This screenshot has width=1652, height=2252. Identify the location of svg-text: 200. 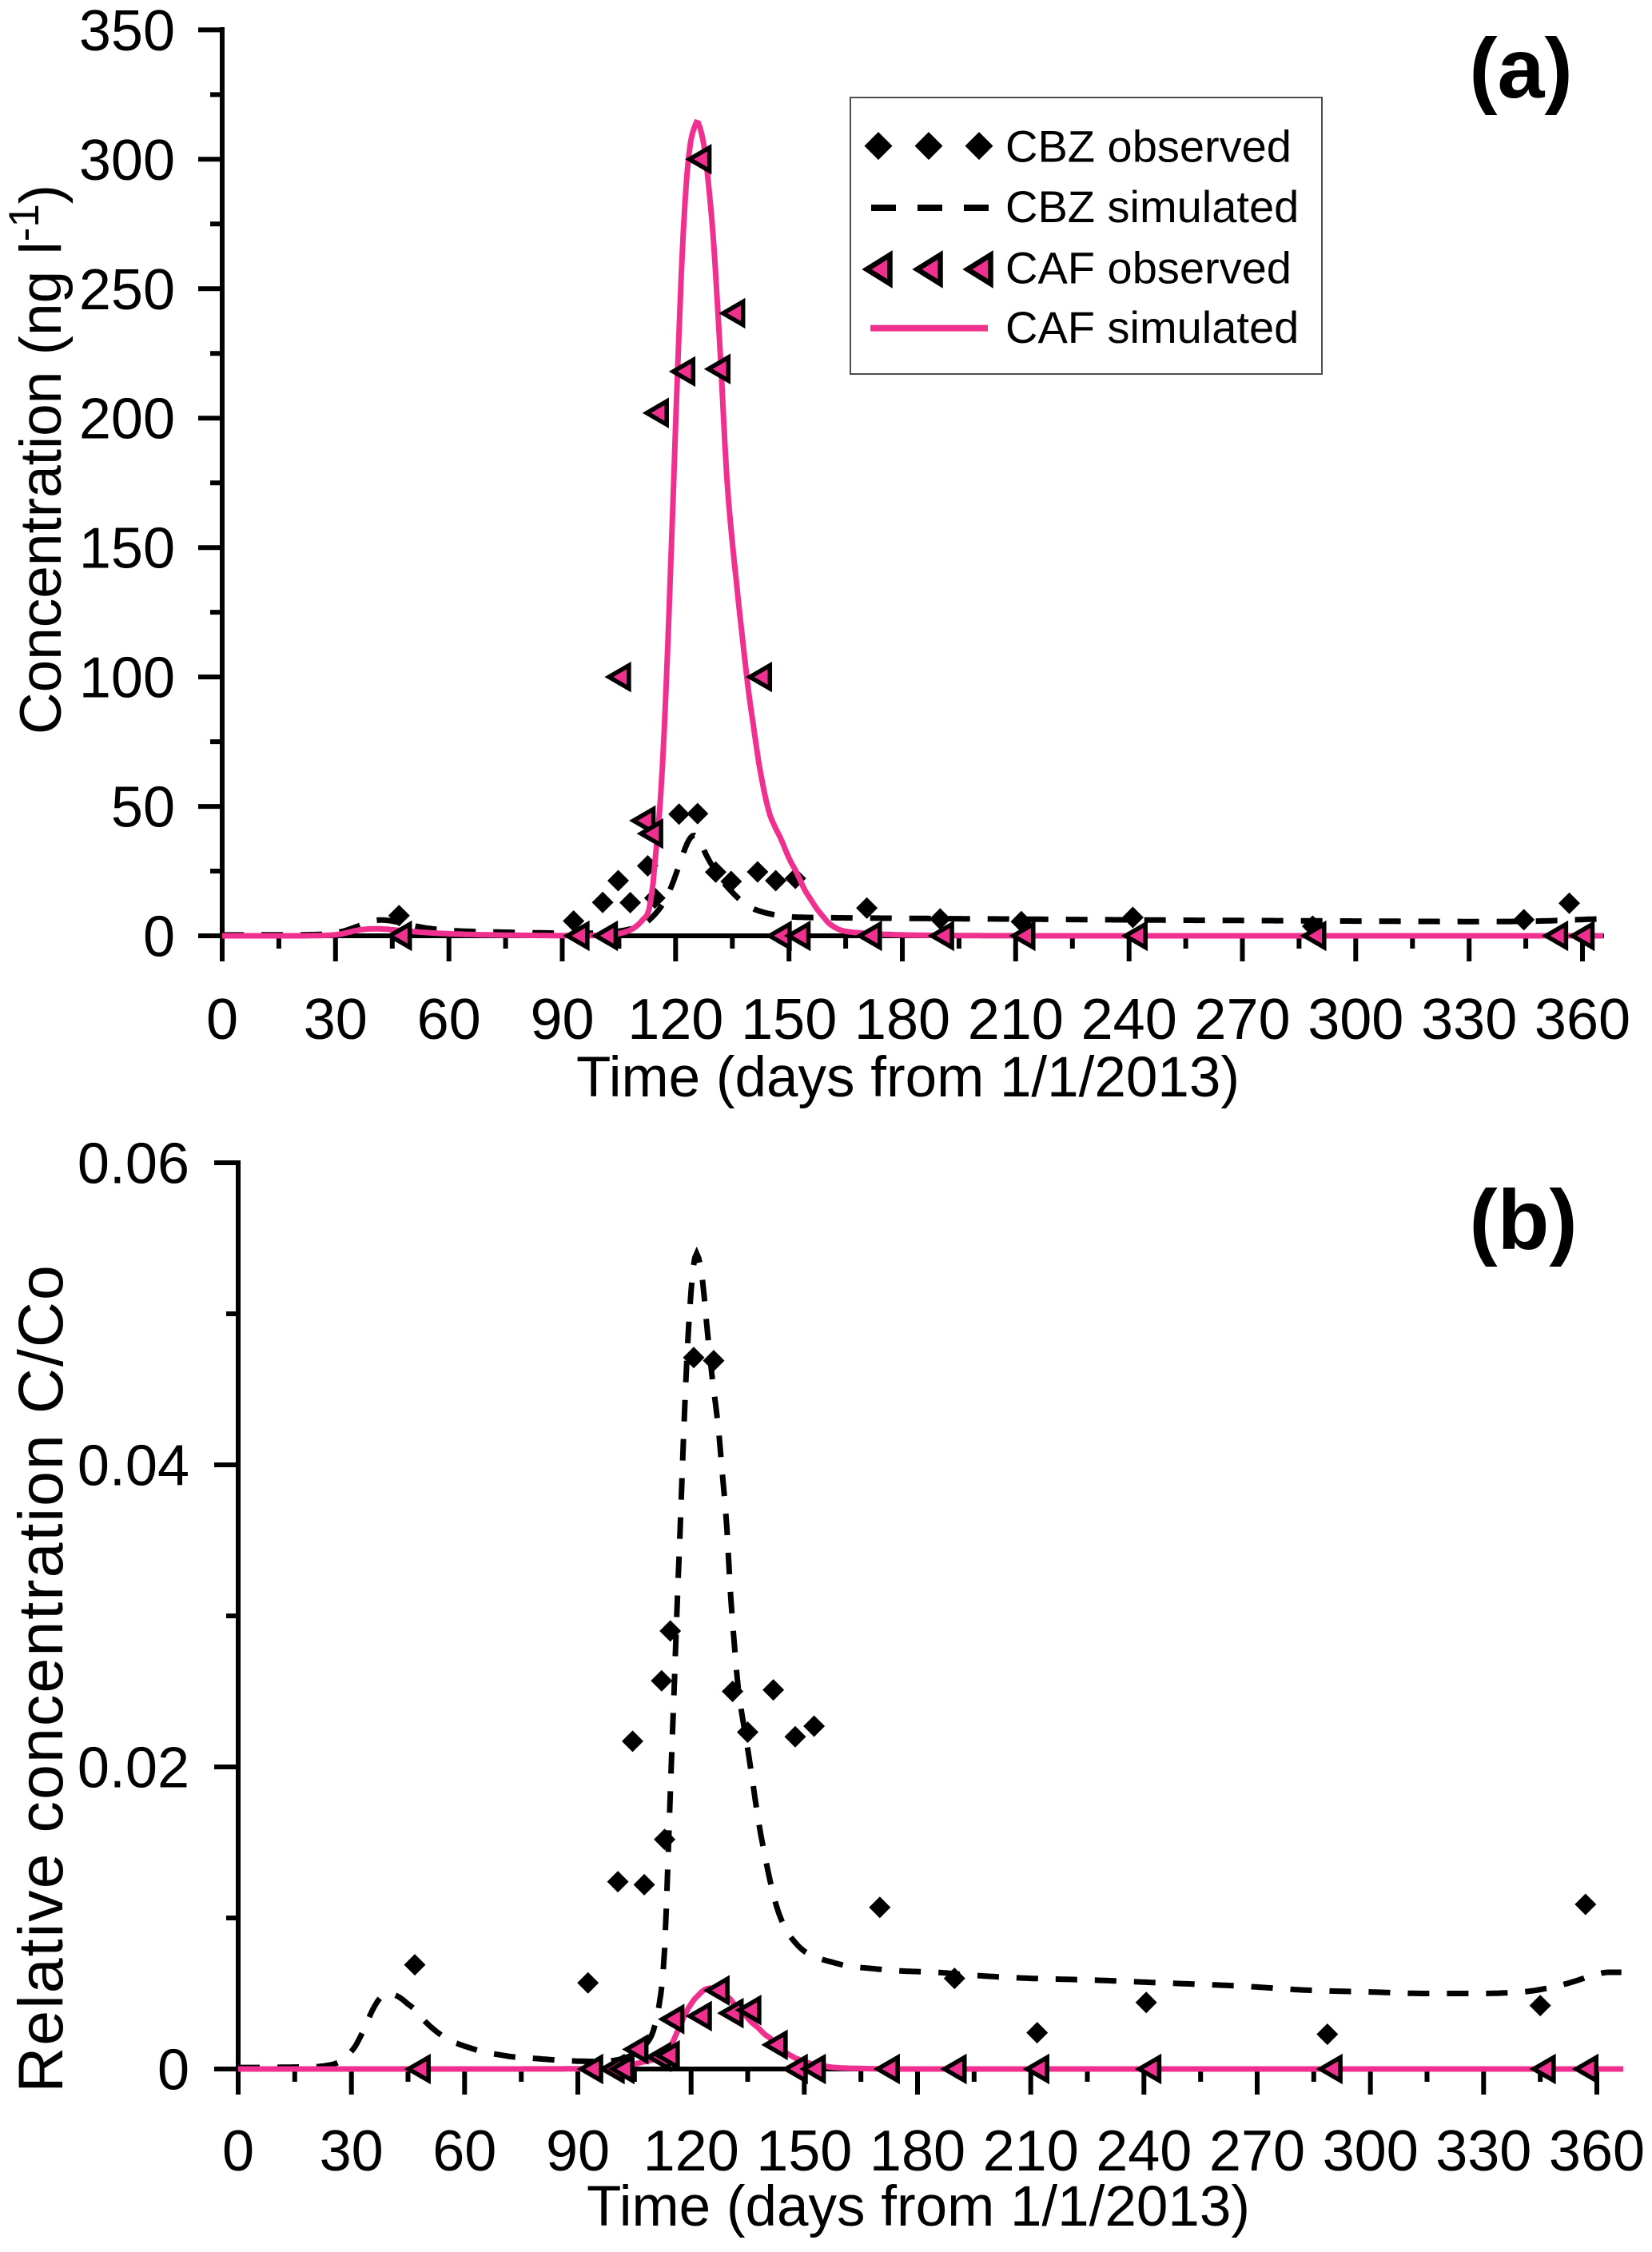
(127, 420).